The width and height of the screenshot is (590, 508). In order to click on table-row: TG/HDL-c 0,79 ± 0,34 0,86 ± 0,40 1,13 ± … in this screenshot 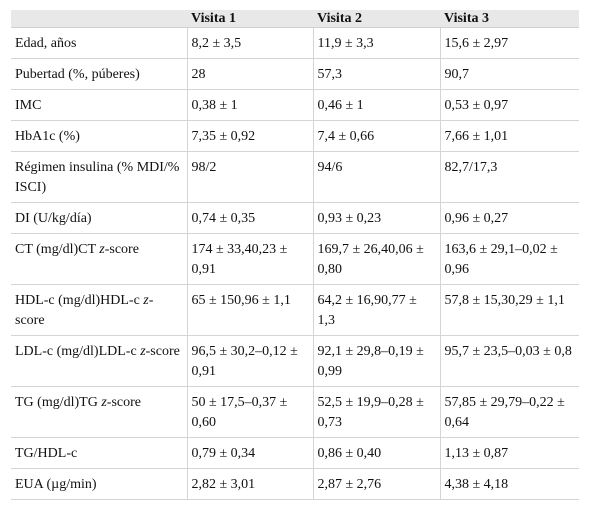, I will do `click(295, 453)`.